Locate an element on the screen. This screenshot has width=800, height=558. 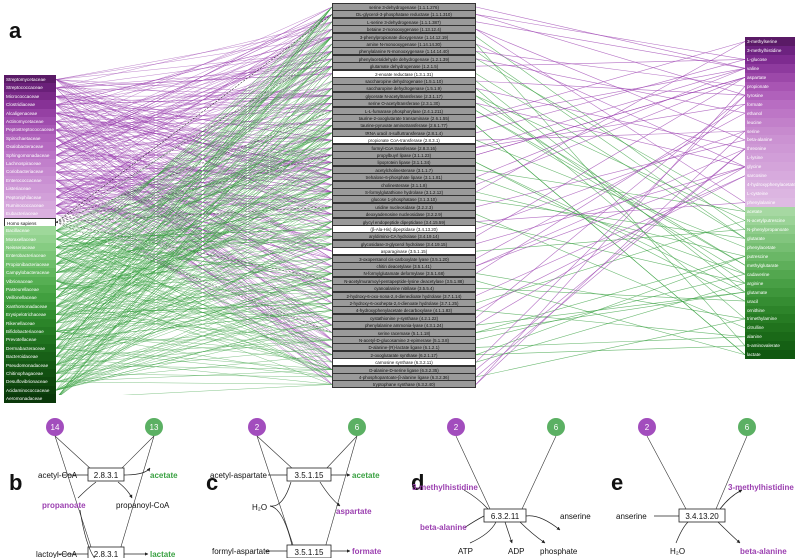
metabolite-label: L-glucose is located at coordinates (770, 59).